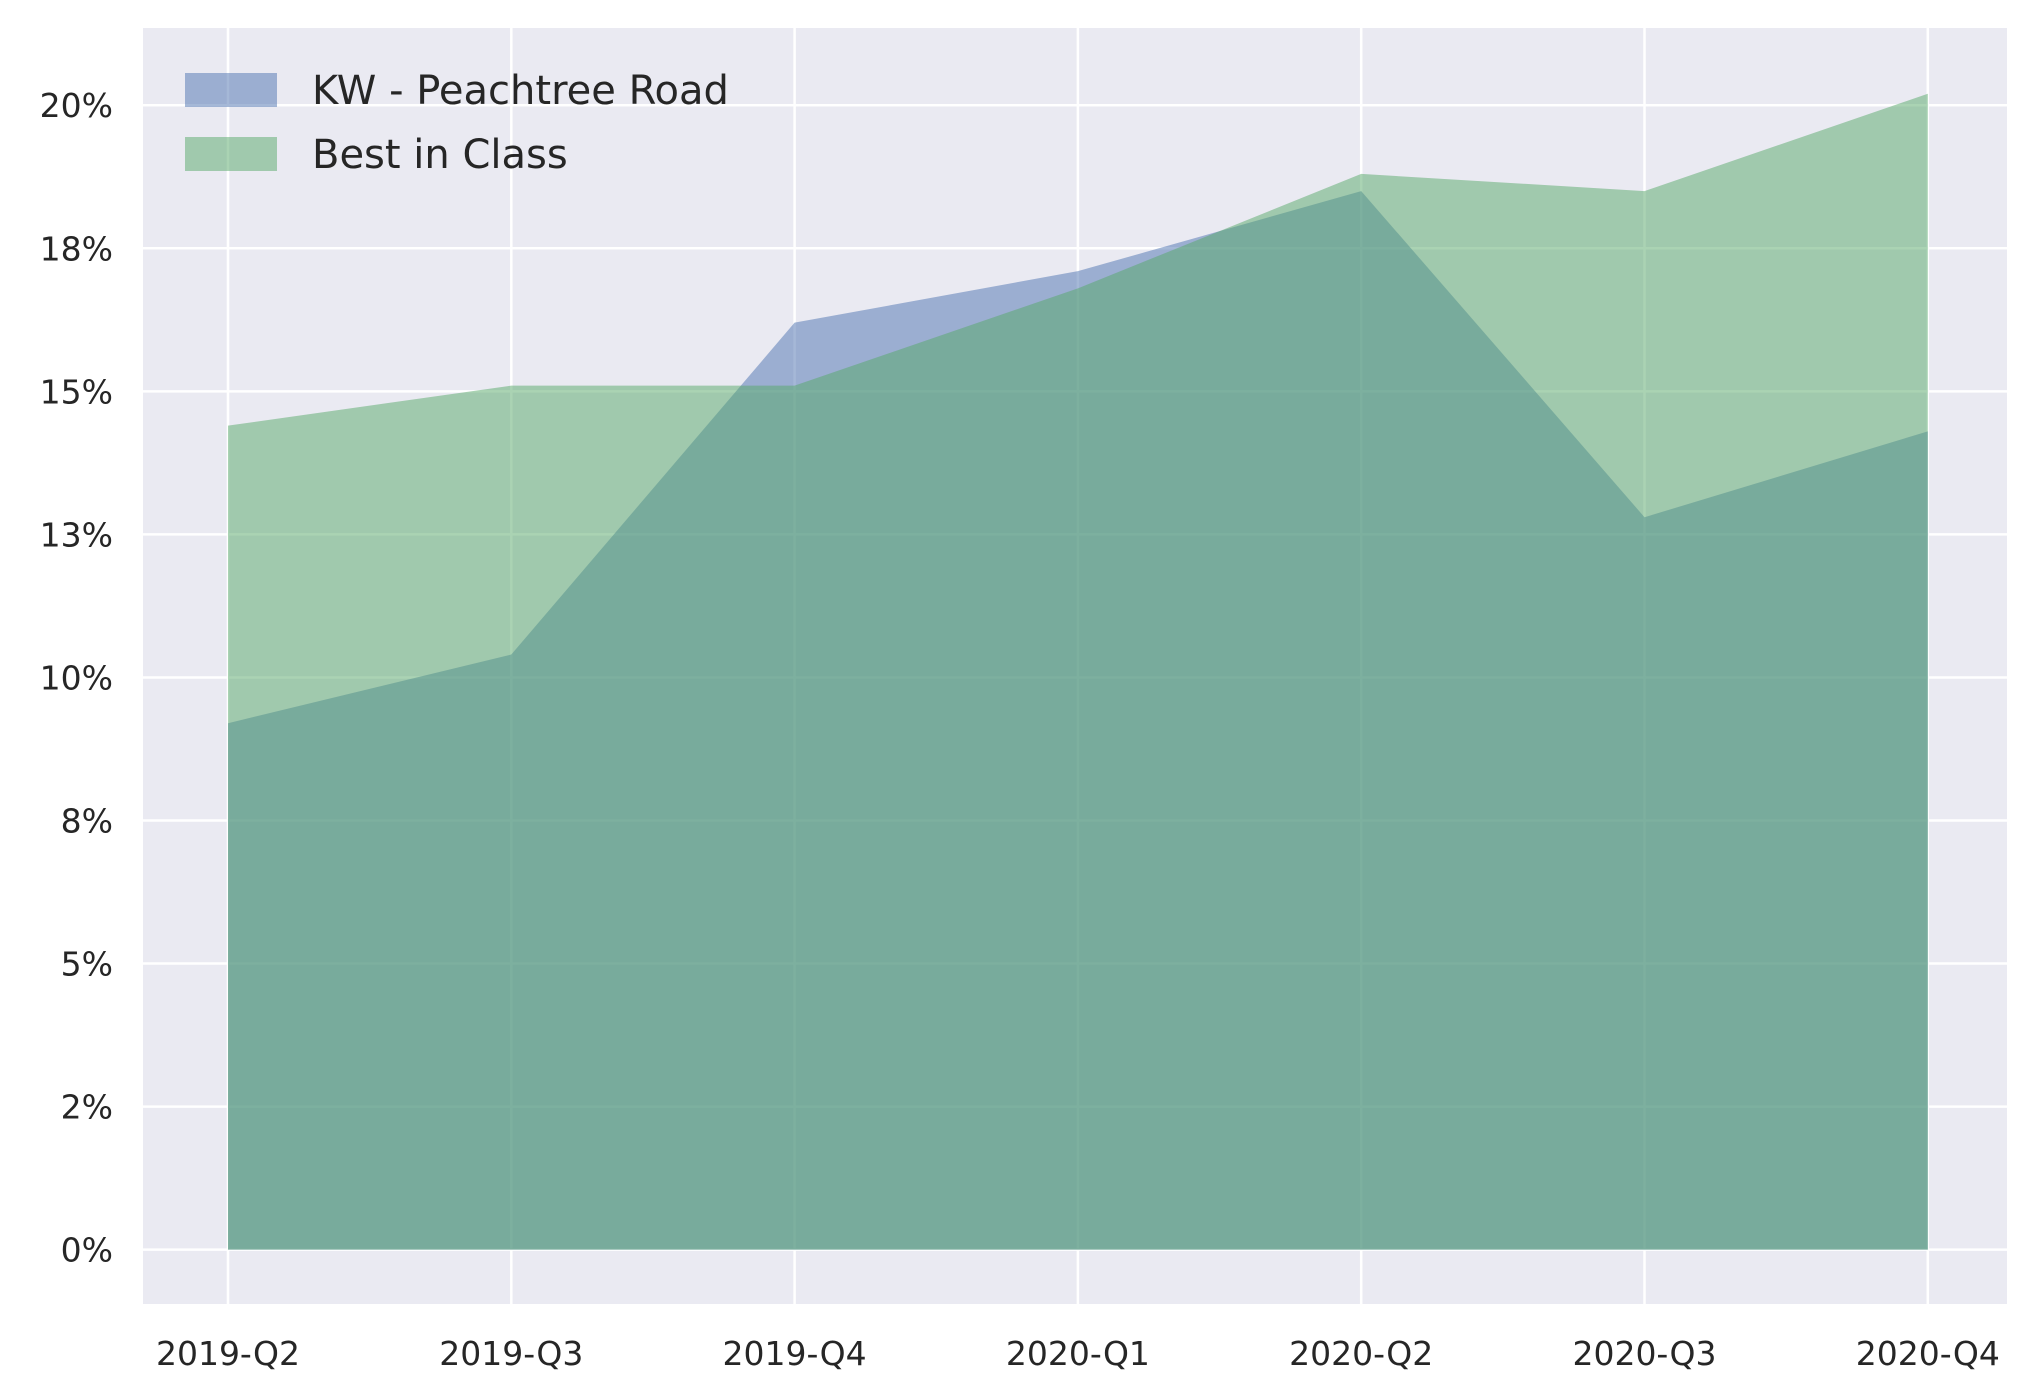  I want to click on y-tick-label: 5%, so click(87, 964).